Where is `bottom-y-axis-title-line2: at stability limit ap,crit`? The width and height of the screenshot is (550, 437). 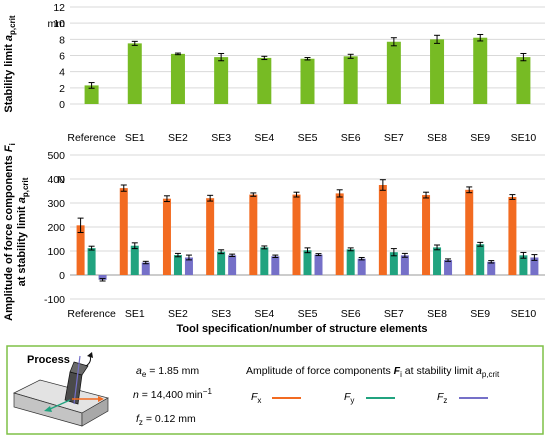 bottom-y-axis-title-line2: at stability limit ap,crit is located at coordinates (23, 231).